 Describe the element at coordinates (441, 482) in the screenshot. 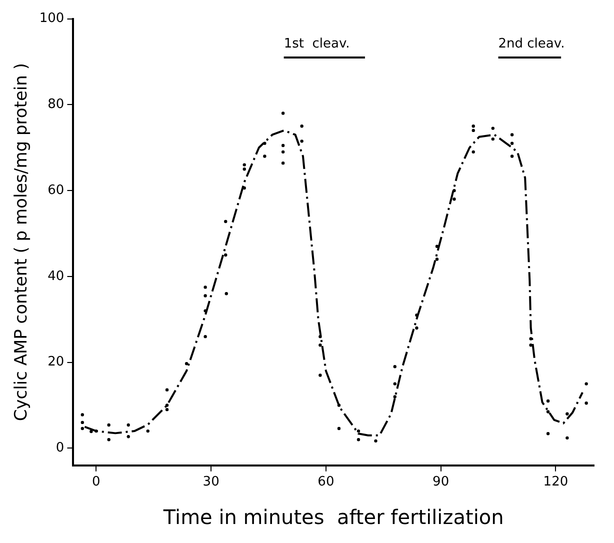

I see `x-tick-label: 90` at that location.